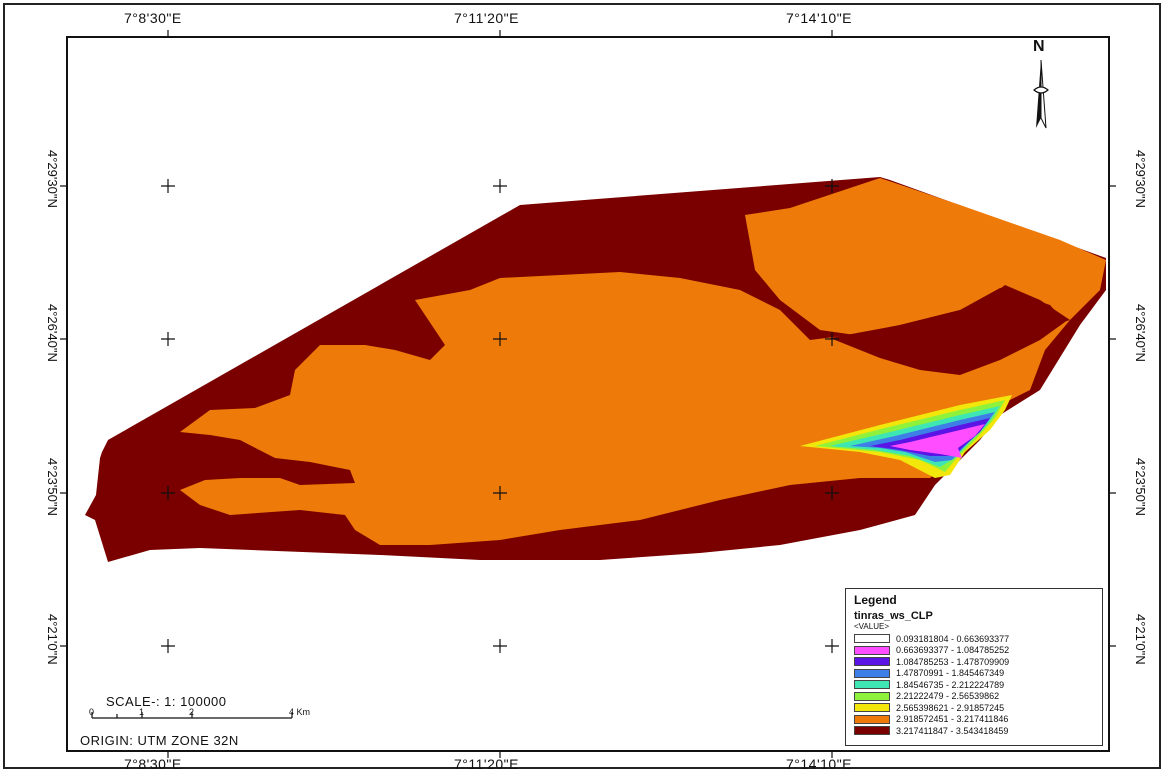 The height and width of the screenshot is (772, 1166). I want to click on legend-item: 0.093181804 - 0.663693377, so click(974, 639).